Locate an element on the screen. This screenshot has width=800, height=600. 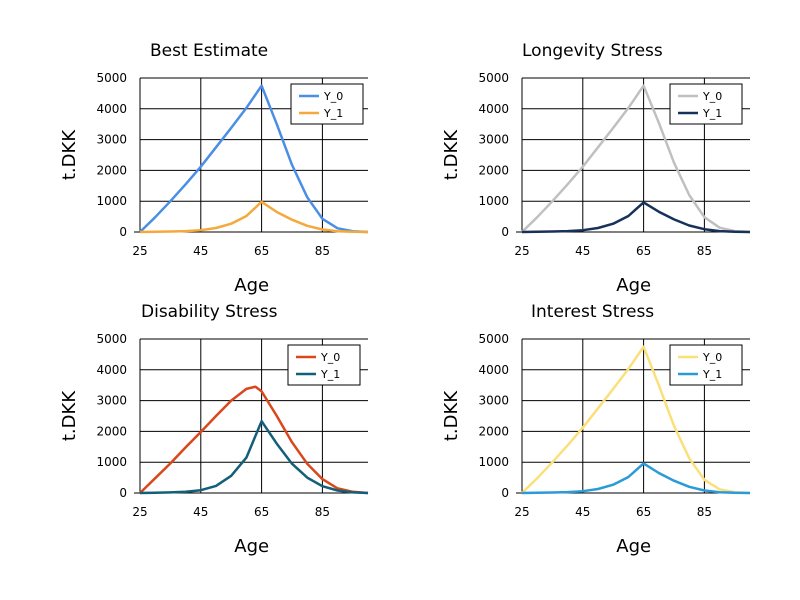
chart-title: Interest Stress is located at coordinates (592, 312).